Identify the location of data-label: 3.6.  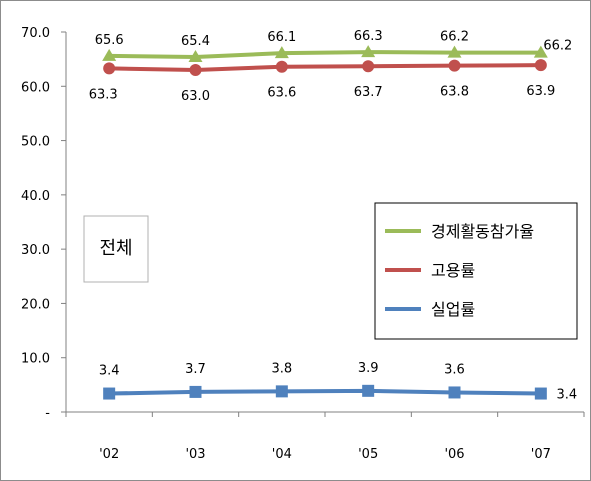
(454, 369).